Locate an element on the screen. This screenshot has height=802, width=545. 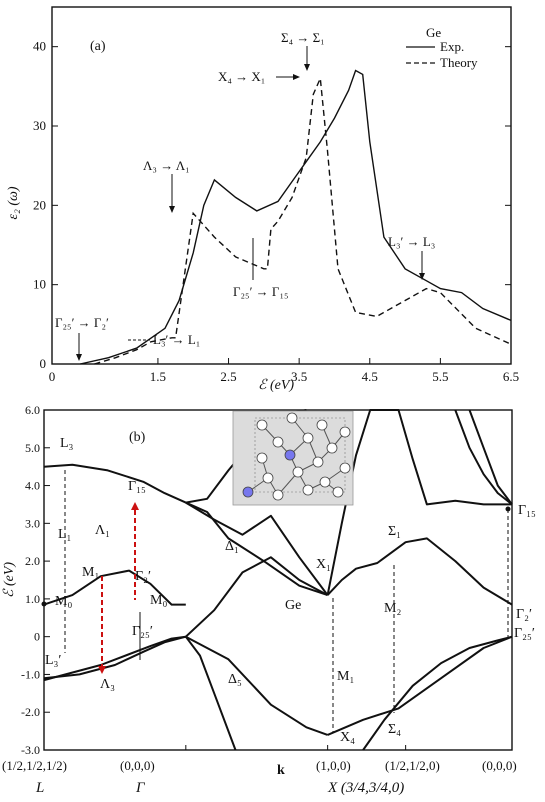
panel-b-y-tick-label: 5.0 is located at coordinates (32, 448).